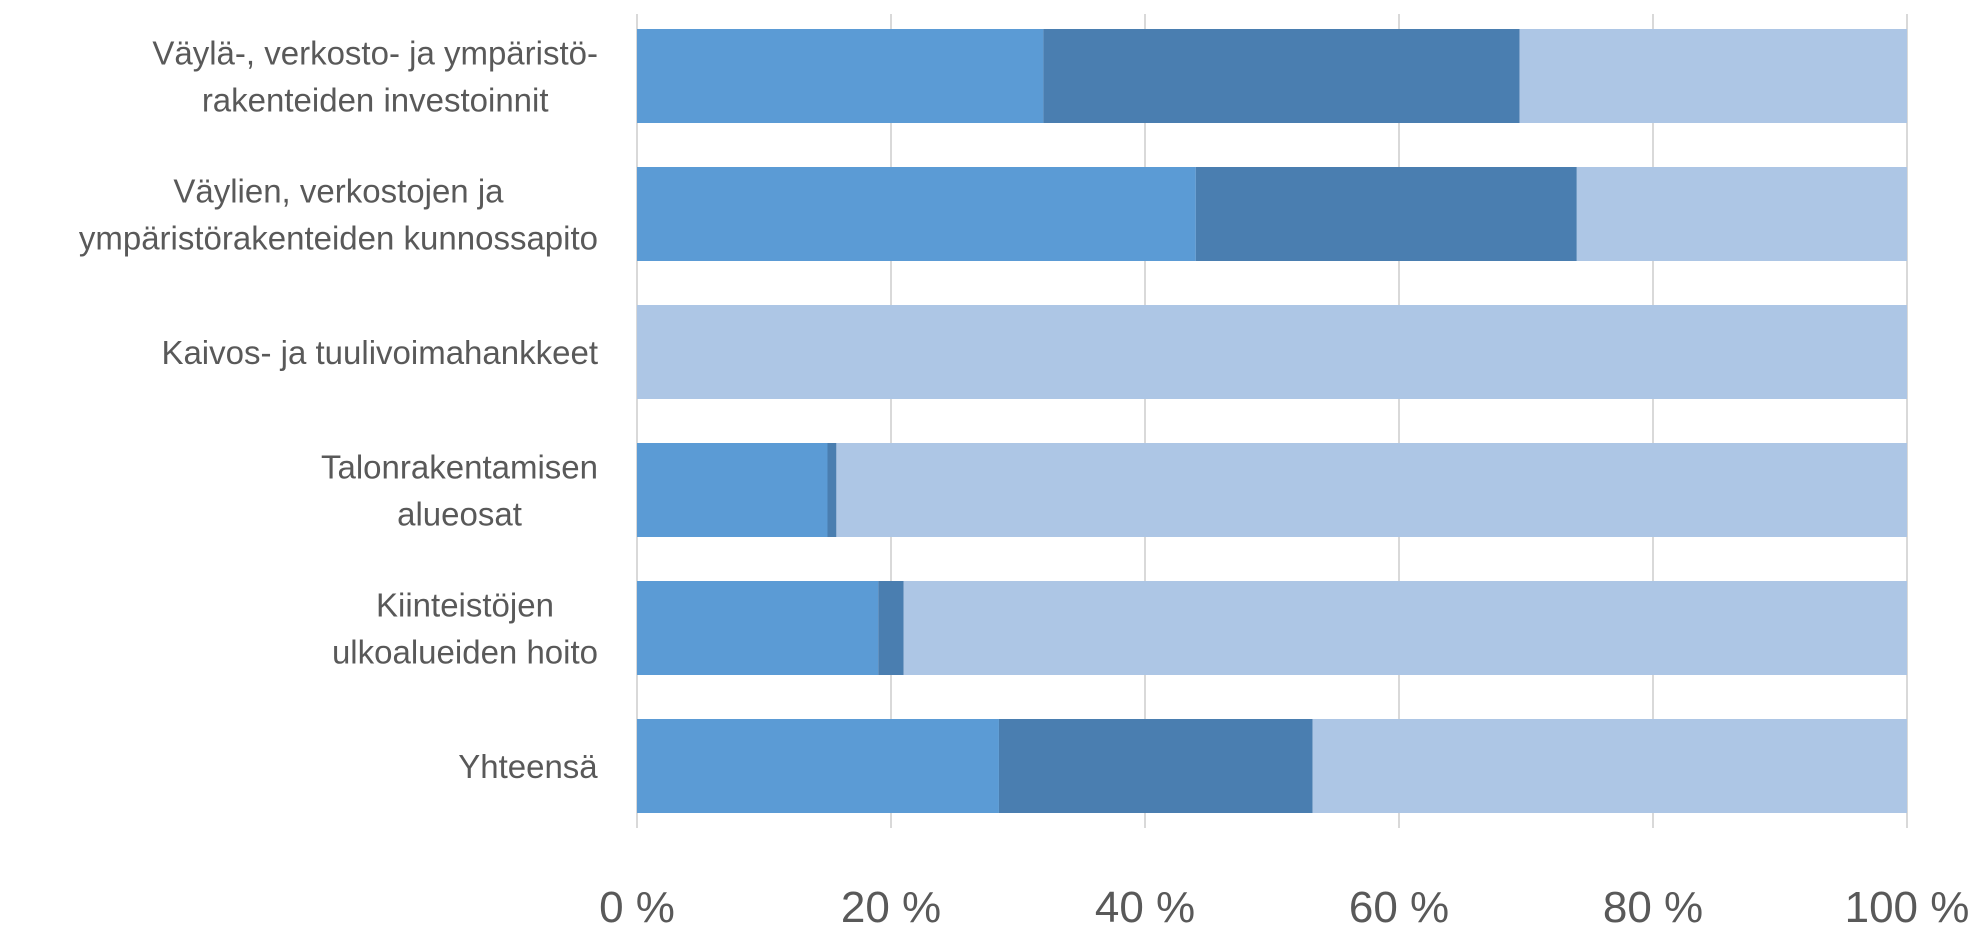 Image resolution: width=1985 pixels, height=925 pixels. Describe the element at coordinates (465, 652) in the screenshot. I see `category-label-line: ulkoalueiden hoito` at that location.